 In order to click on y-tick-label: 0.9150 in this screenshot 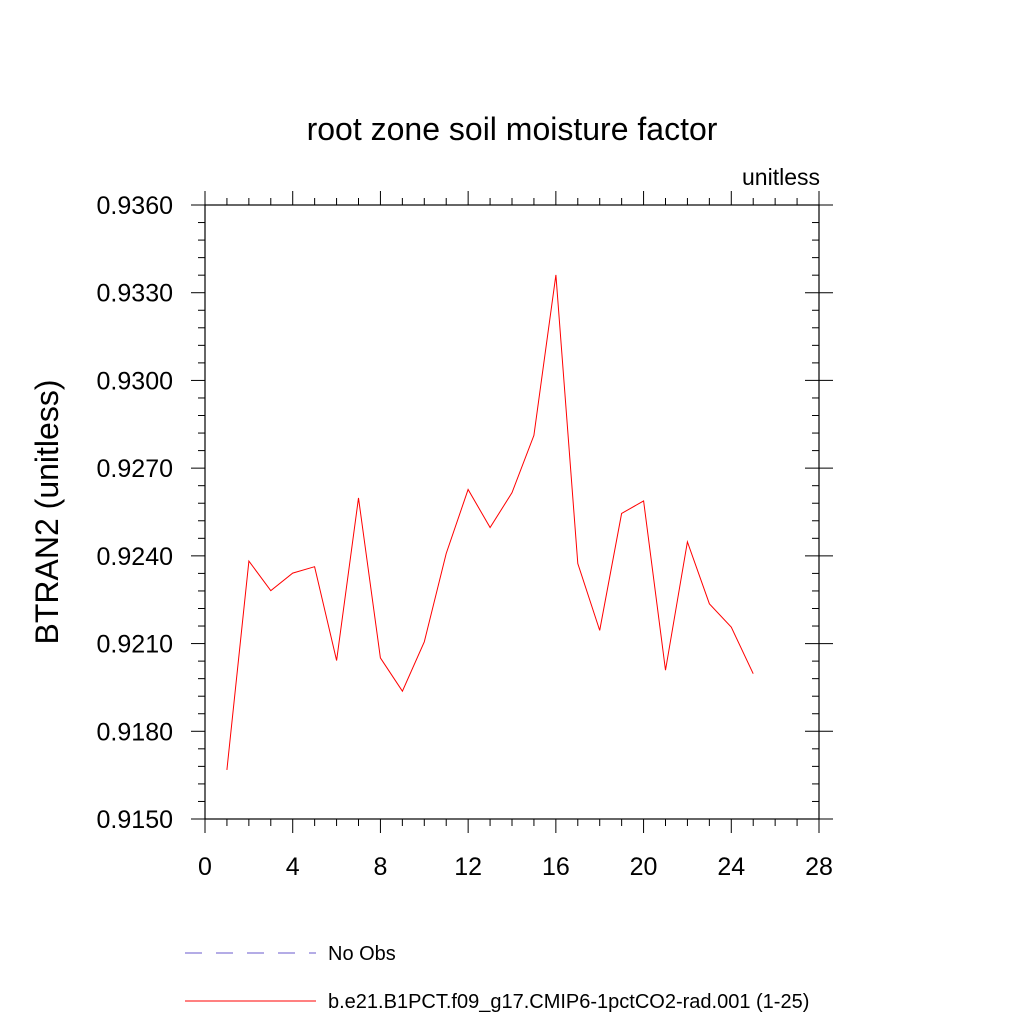, I will do `click(135, 820)`.